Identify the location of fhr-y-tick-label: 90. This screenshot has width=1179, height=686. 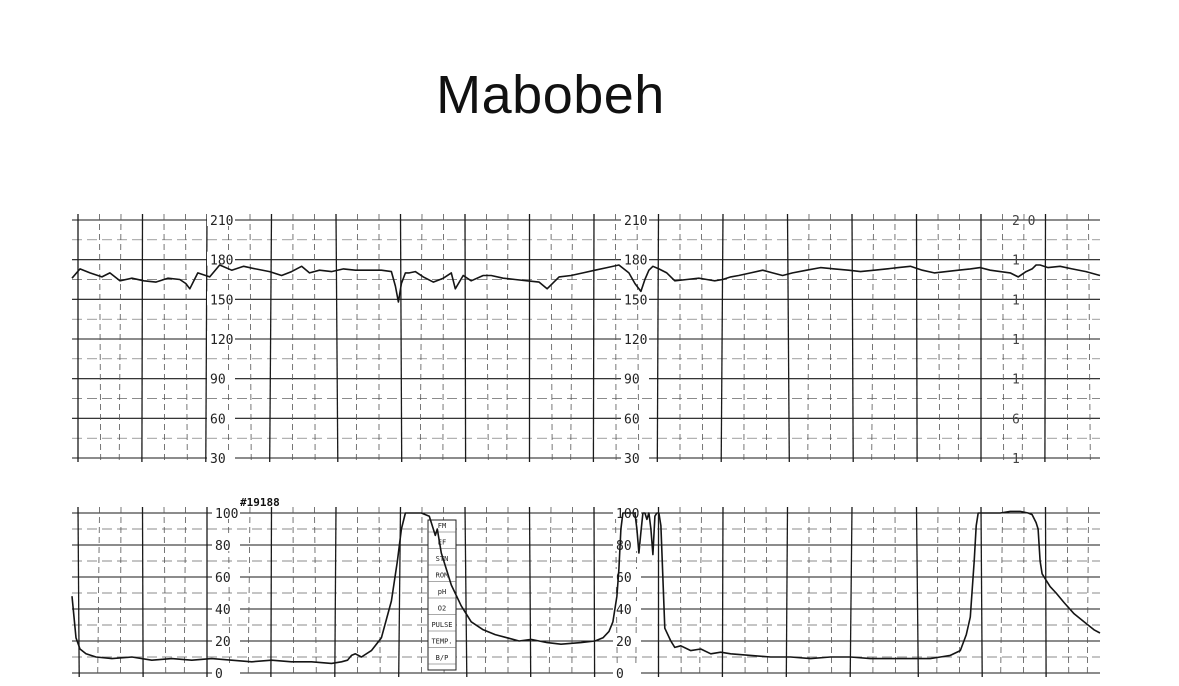
(218, 380).